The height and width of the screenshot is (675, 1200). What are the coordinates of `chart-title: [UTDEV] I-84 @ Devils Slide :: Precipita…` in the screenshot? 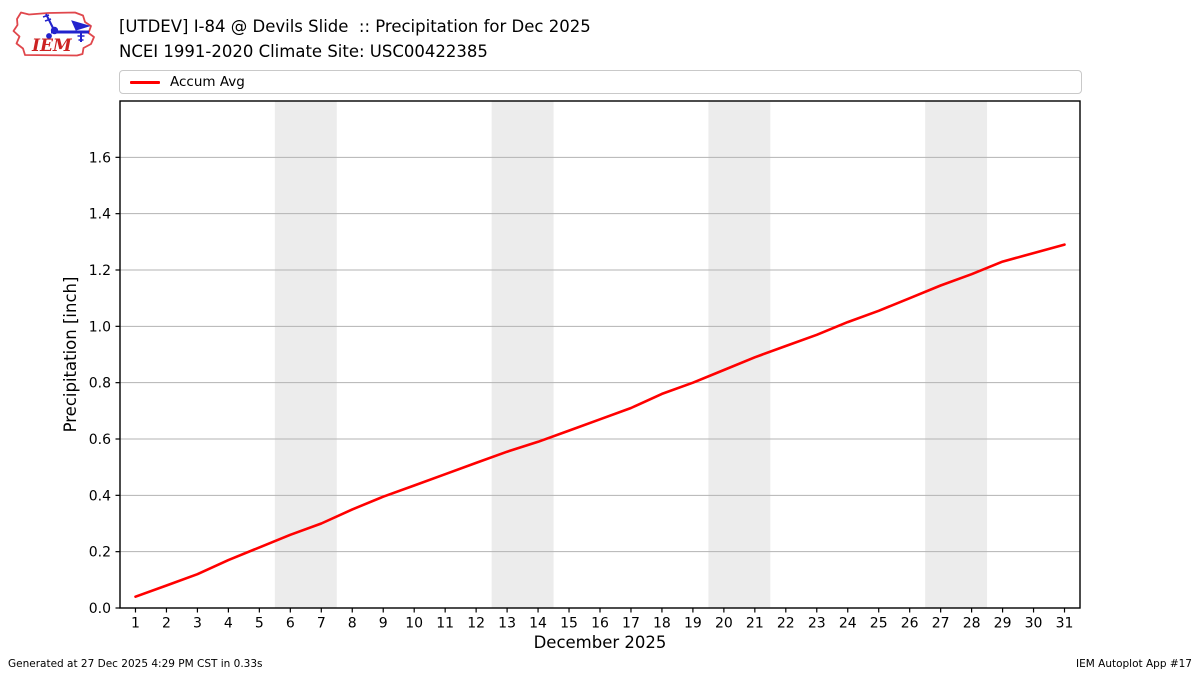 It's located at (355, 26).